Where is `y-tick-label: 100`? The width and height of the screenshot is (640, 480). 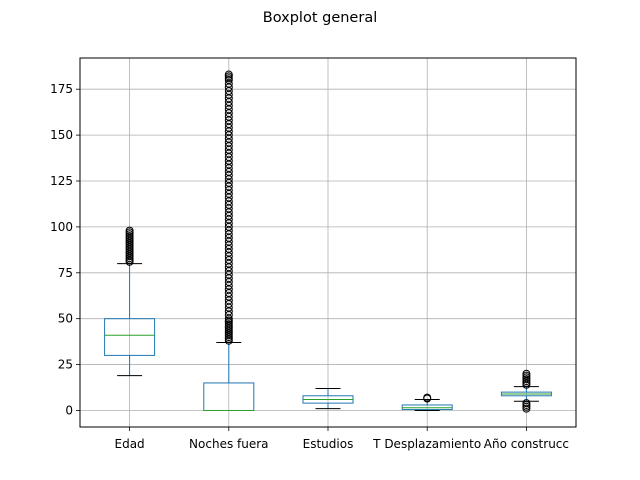
y-tick-label: 100 is located at coordinates (61, 227).